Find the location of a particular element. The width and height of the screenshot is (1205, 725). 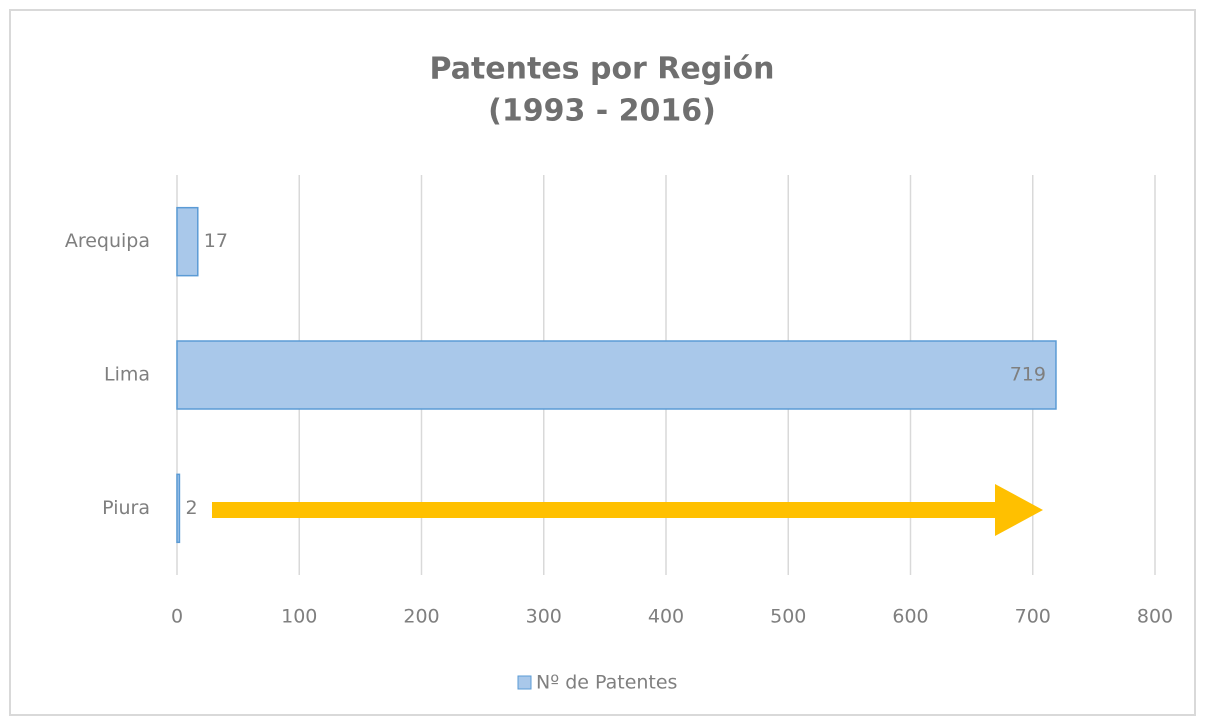

x-tick-label: 700 is located at coordinates (1033, 617).